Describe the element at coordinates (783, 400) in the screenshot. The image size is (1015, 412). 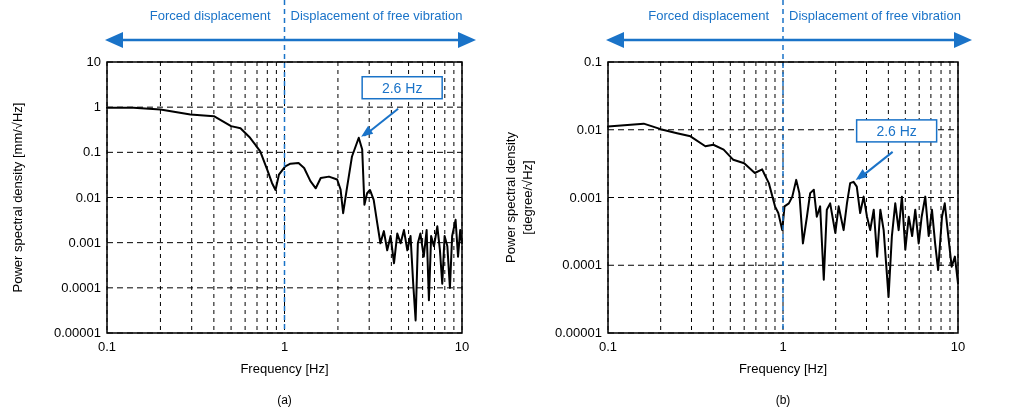
I see `text: (b)` at that location.